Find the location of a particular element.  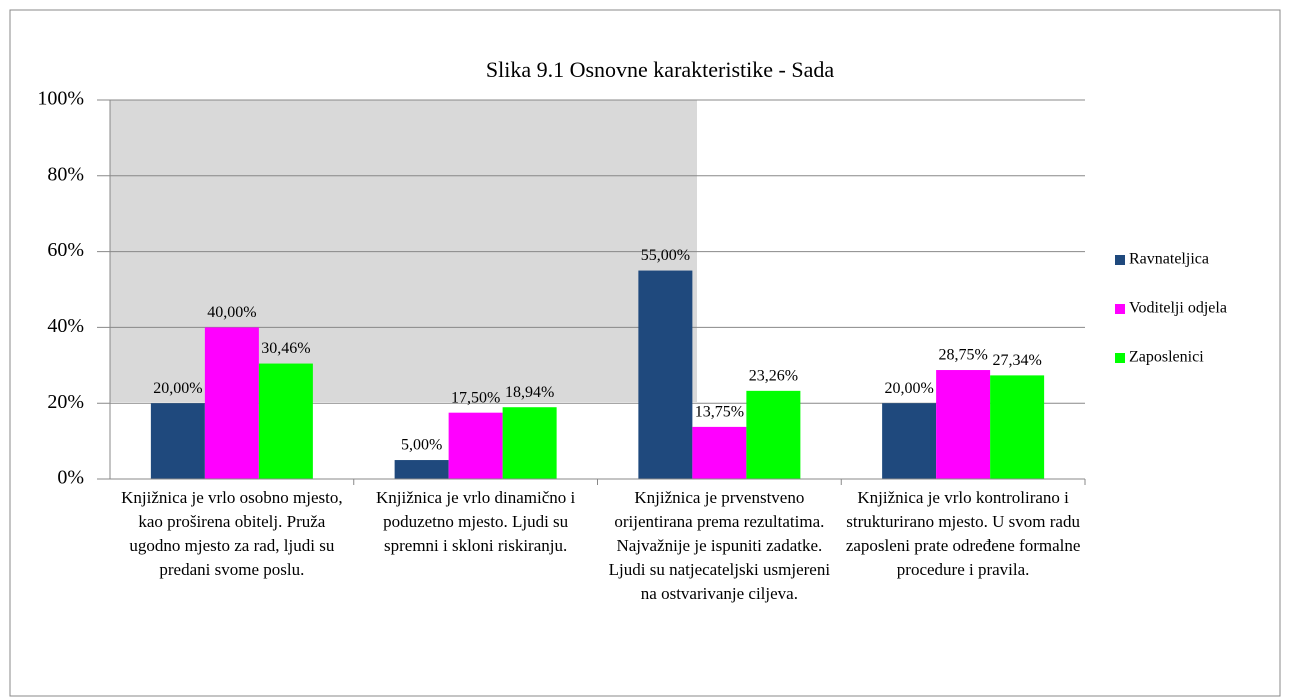

data-label: 27,34% is located at coordinates (1016, 360).